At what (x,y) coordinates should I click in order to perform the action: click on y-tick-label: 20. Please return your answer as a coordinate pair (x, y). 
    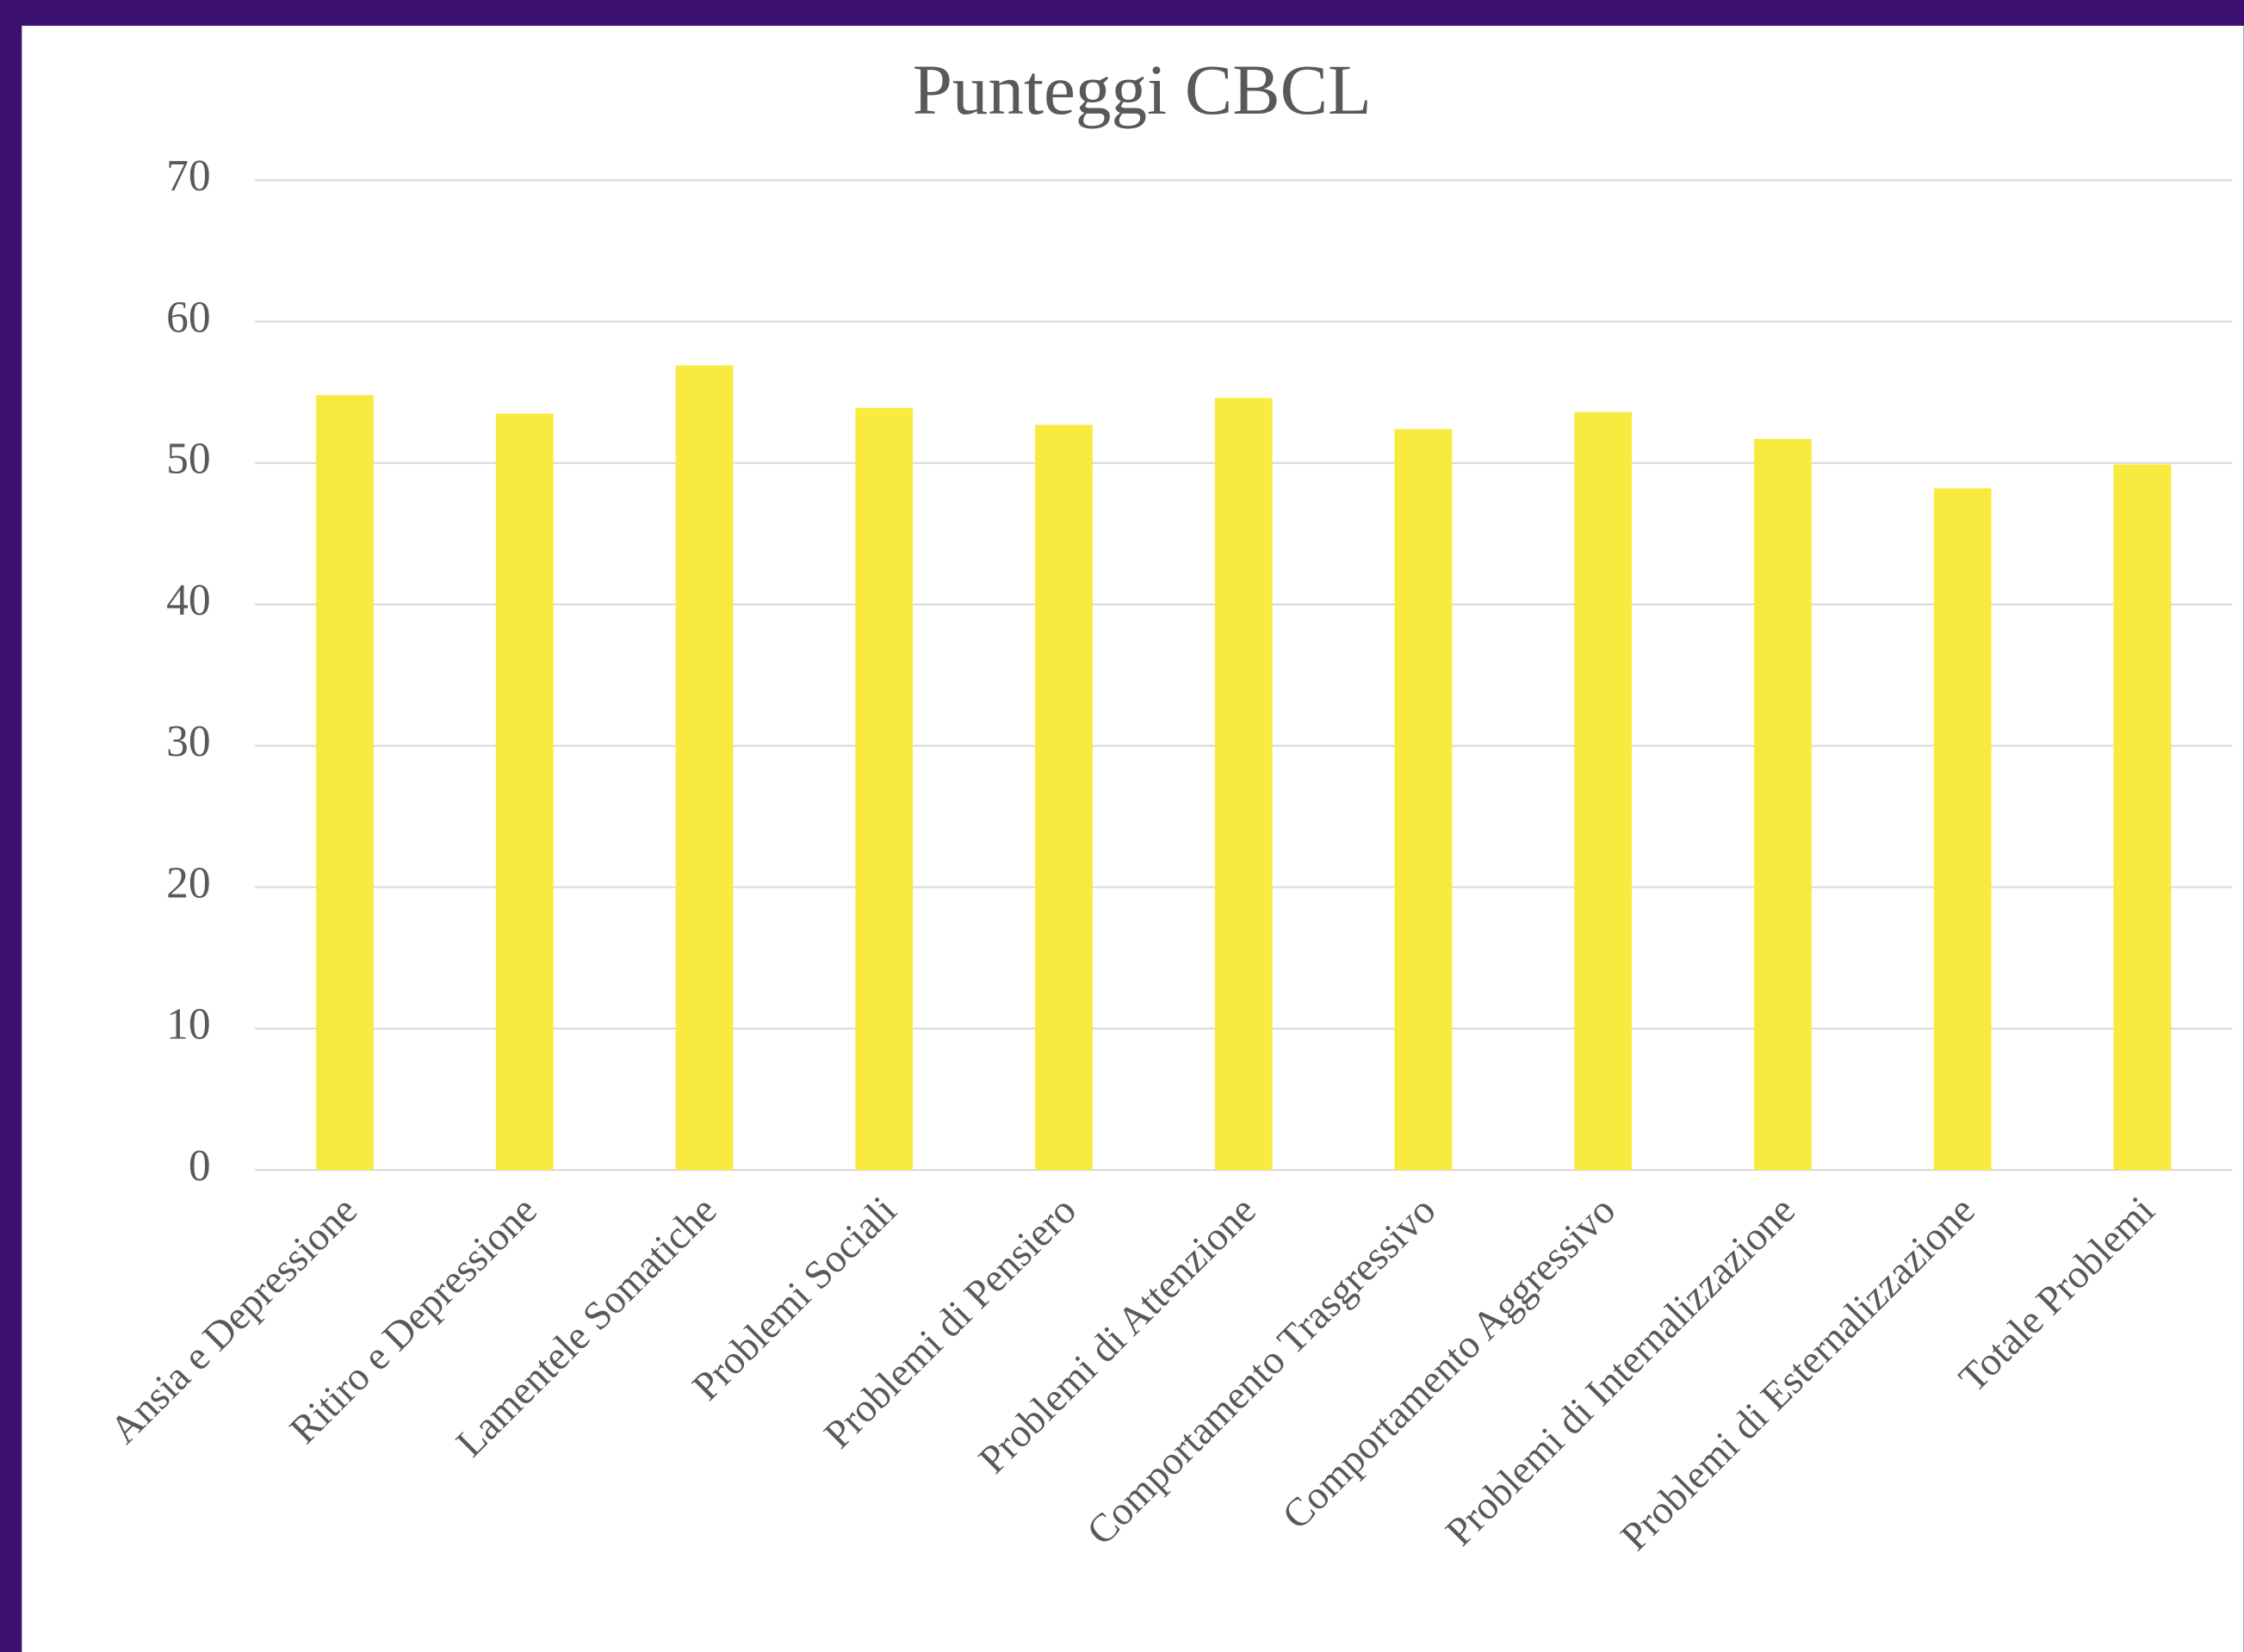
    Looking at the image, I should click on (188, 883).